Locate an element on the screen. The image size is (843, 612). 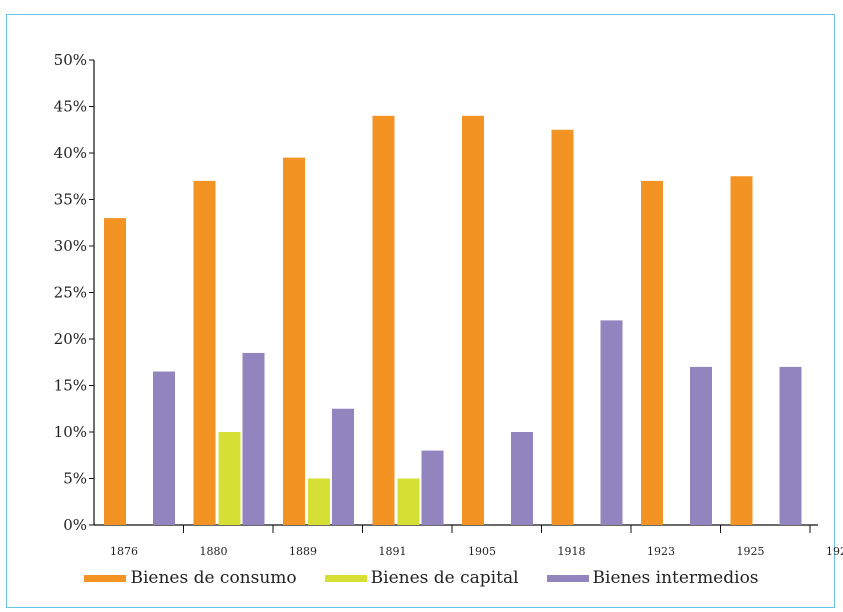
legend-swatch-intermedios is located at coordinates (567, 578).